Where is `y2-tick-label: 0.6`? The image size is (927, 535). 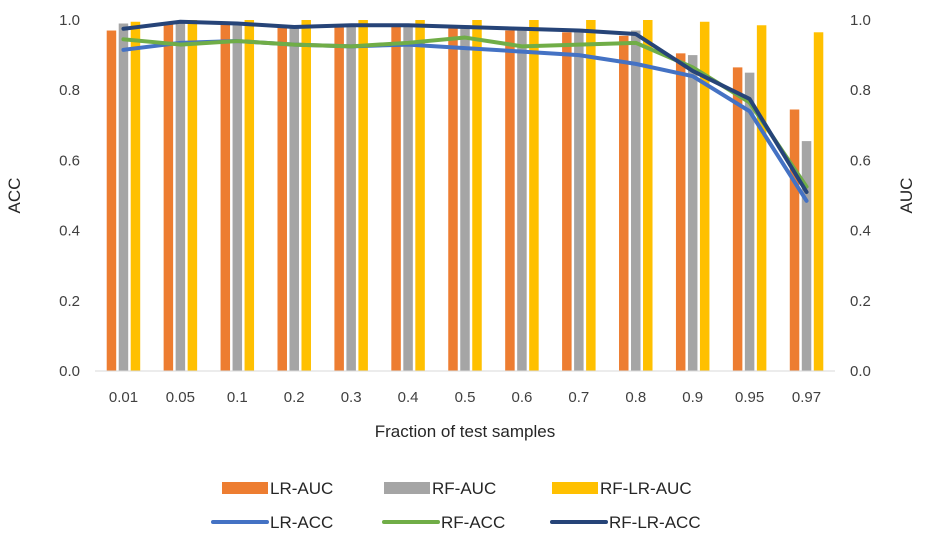 y2-tick-label: 0.6 is located at coordinates (860, 160).